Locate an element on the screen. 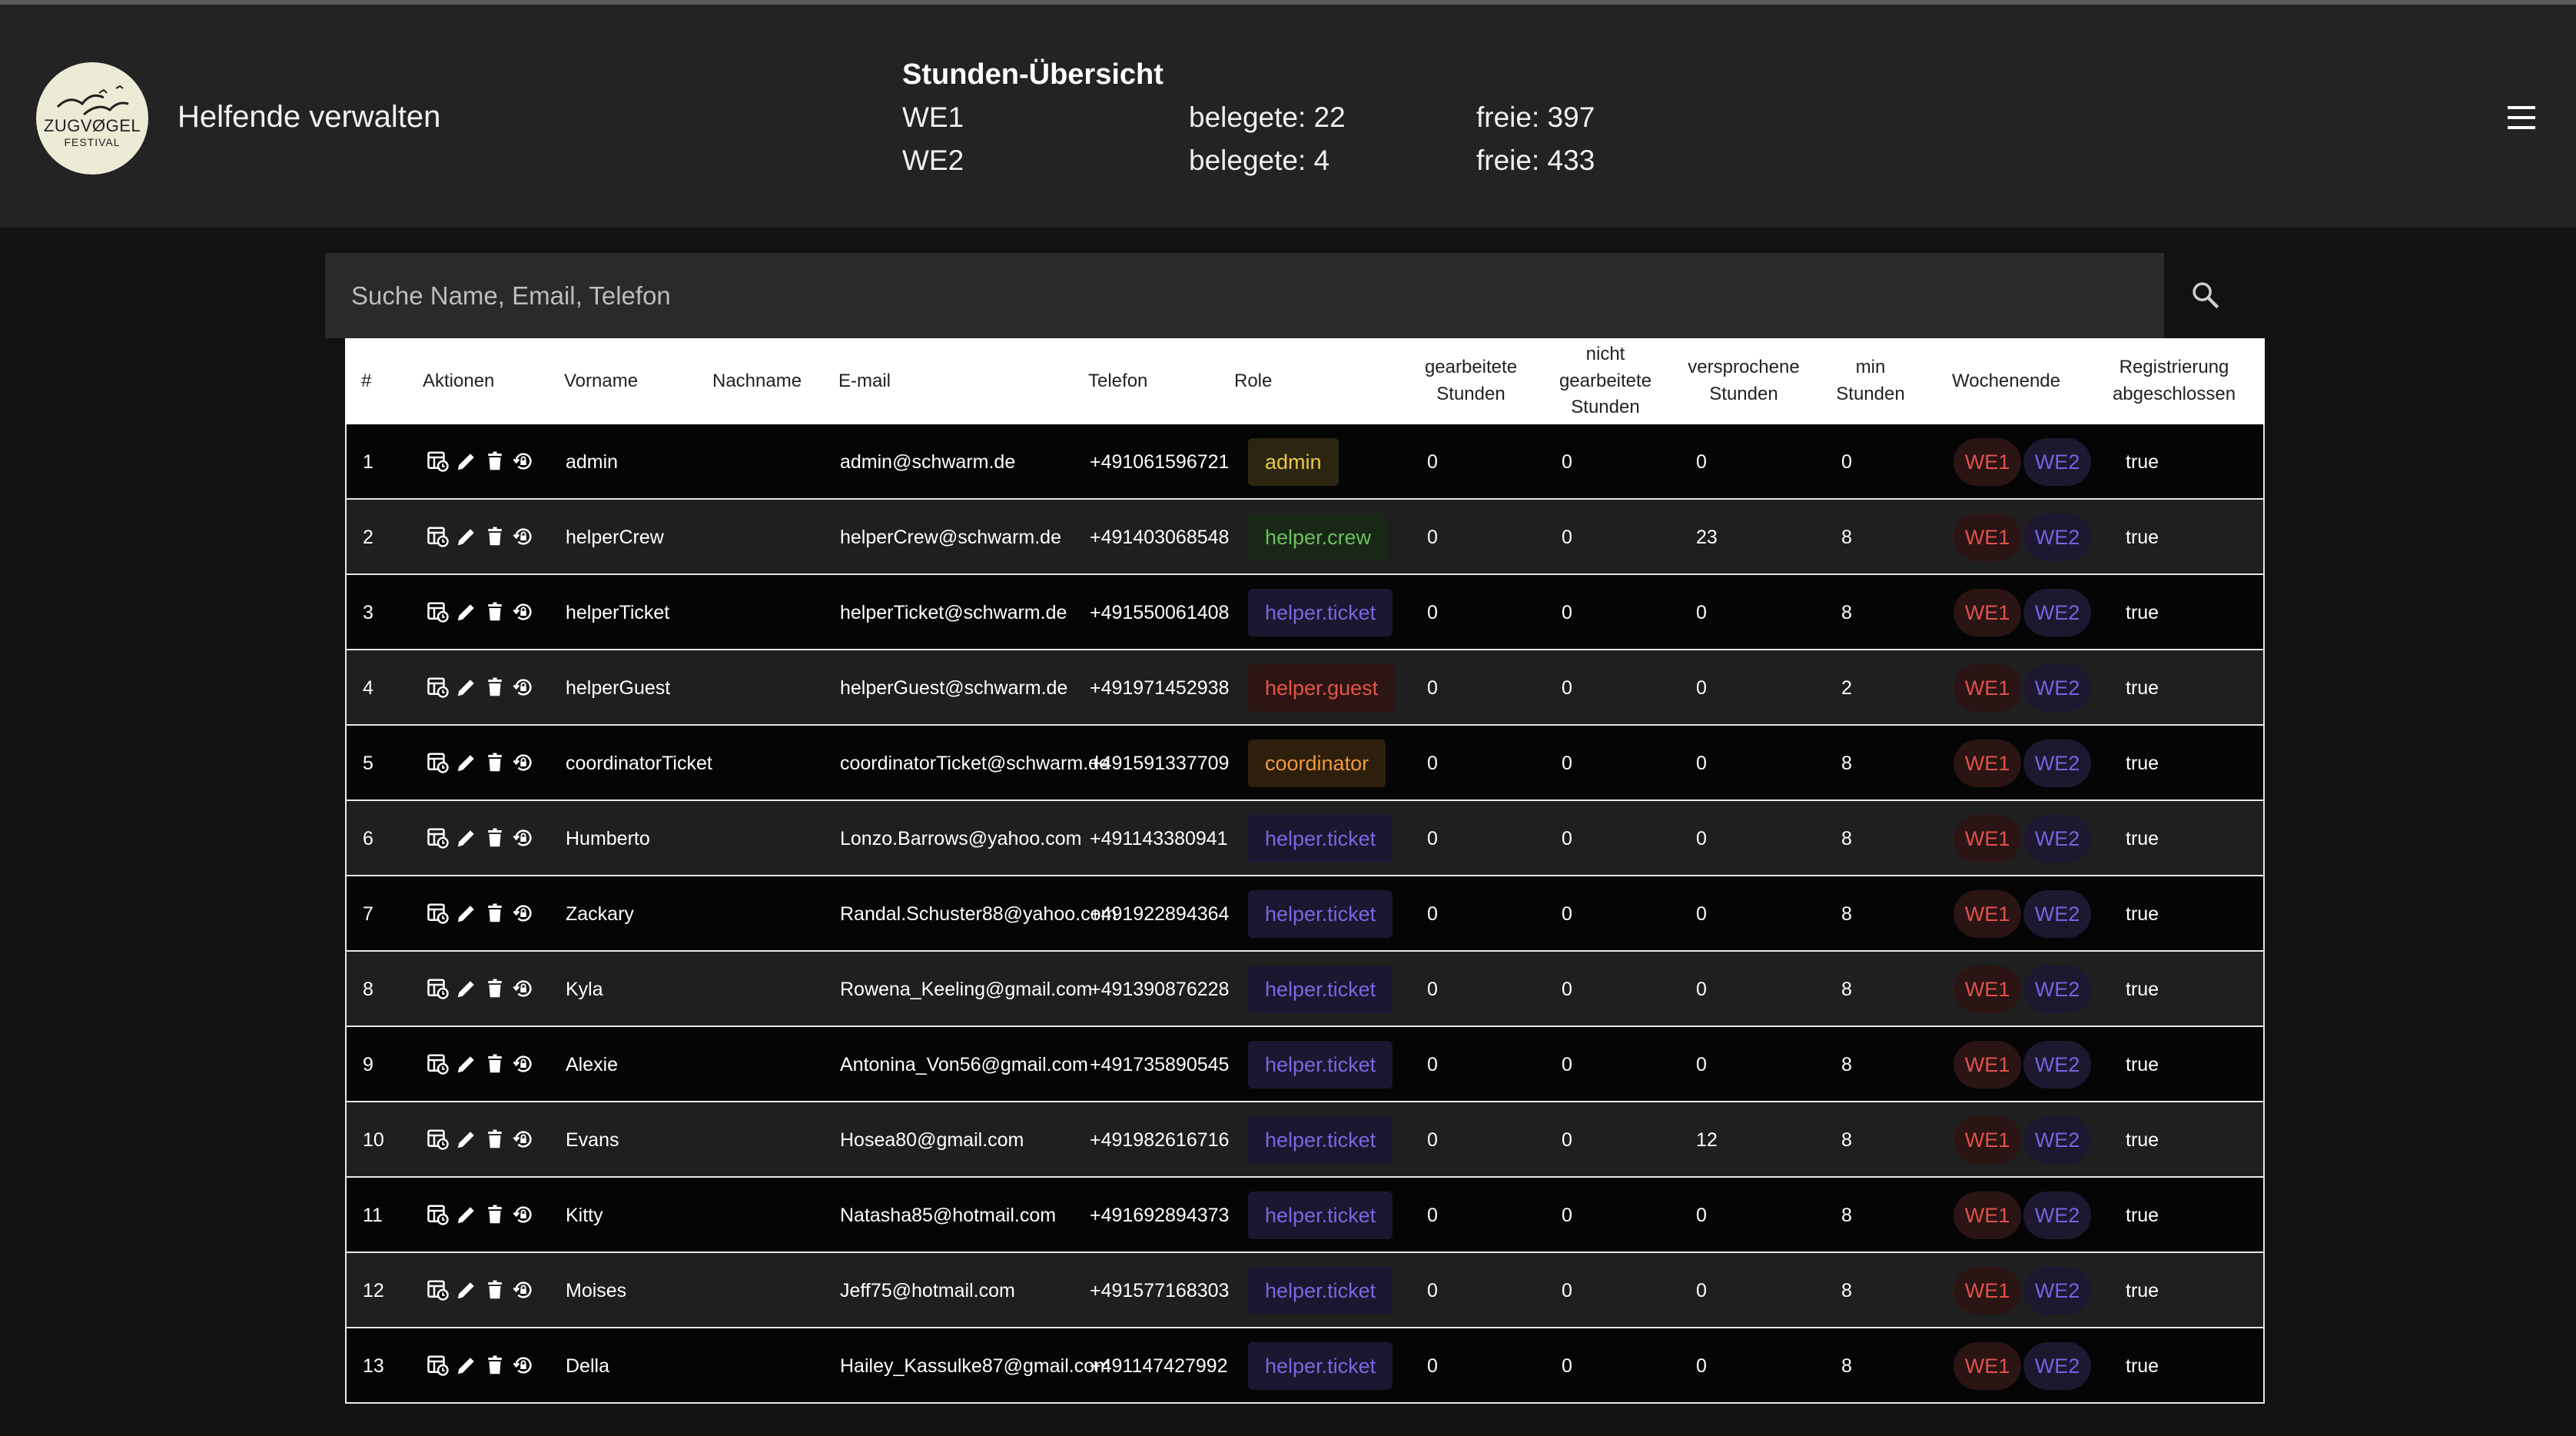 The height and width of the screenshot is (1436, 2576). col-promised-hours: versprochene Stunden is located at coordinates (1744, 381).